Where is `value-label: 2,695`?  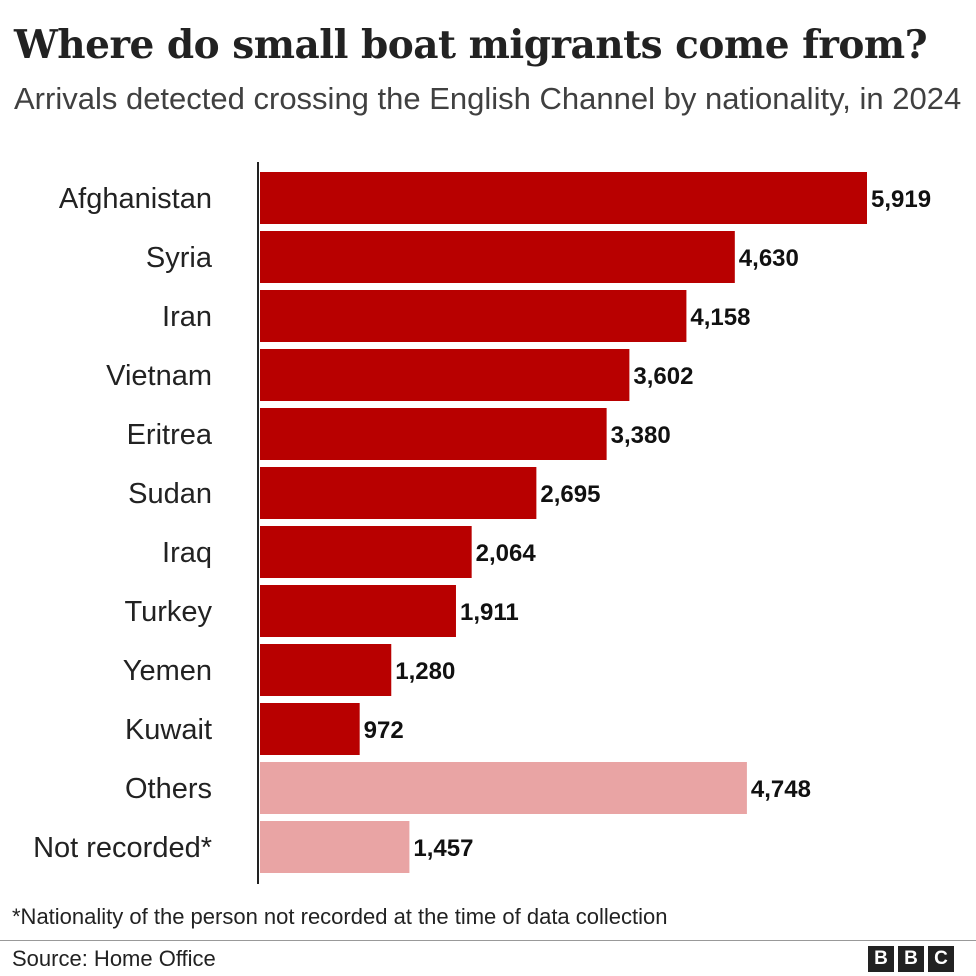 value-label: 2,695 is located at coordinates (570, 494).